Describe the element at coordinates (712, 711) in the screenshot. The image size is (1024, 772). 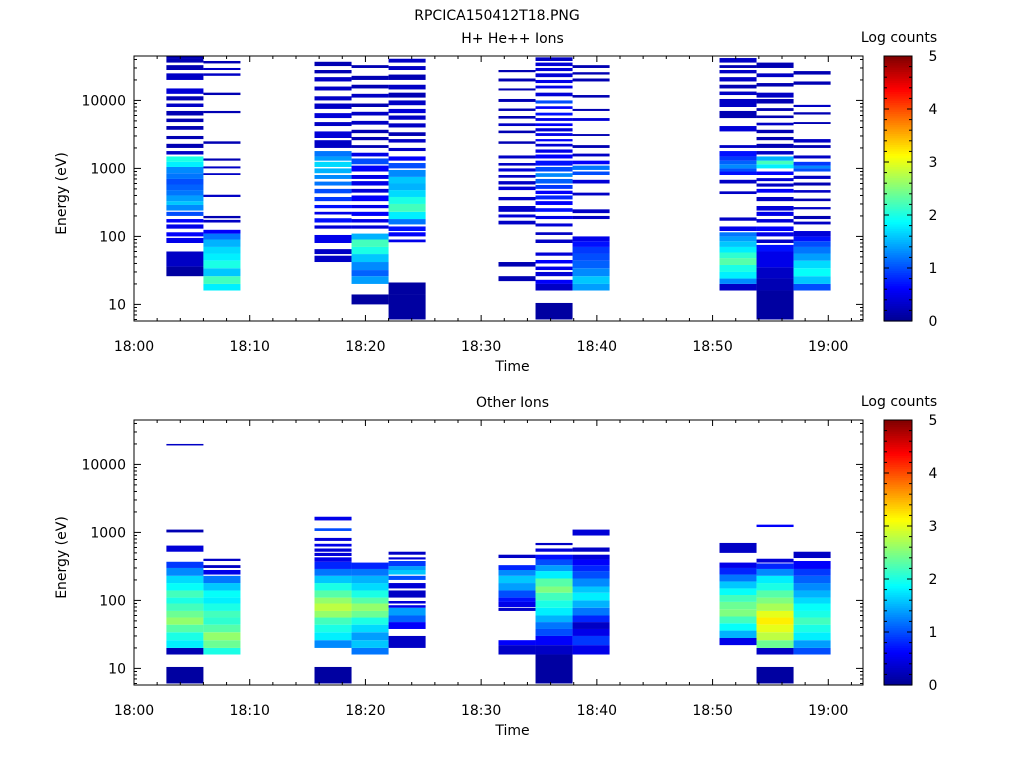
I see `x-tick-label: 18:50` at that location.